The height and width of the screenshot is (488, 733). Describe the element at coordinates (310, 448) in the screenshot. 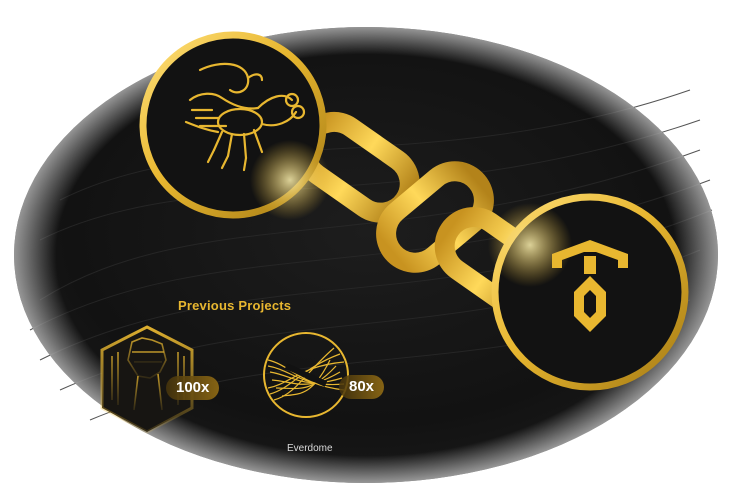

I see `project-name: Everdome` at that location.